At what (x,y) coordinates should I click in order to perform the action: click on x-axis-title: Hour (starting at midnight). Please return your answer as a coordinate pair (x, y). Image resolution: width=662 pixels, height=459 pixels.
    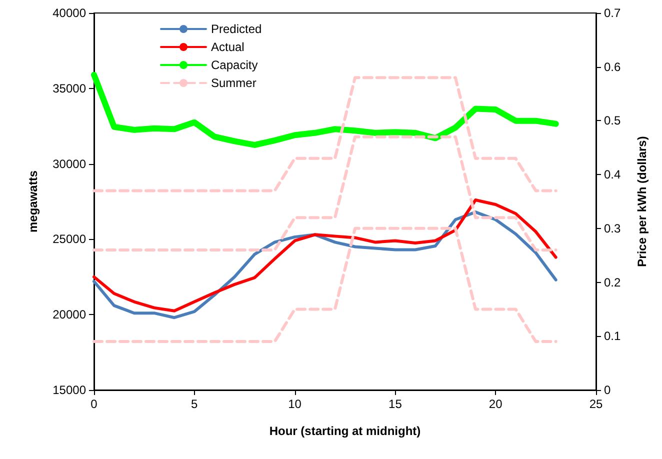
    Looking at the image, I should click on (345, 431).